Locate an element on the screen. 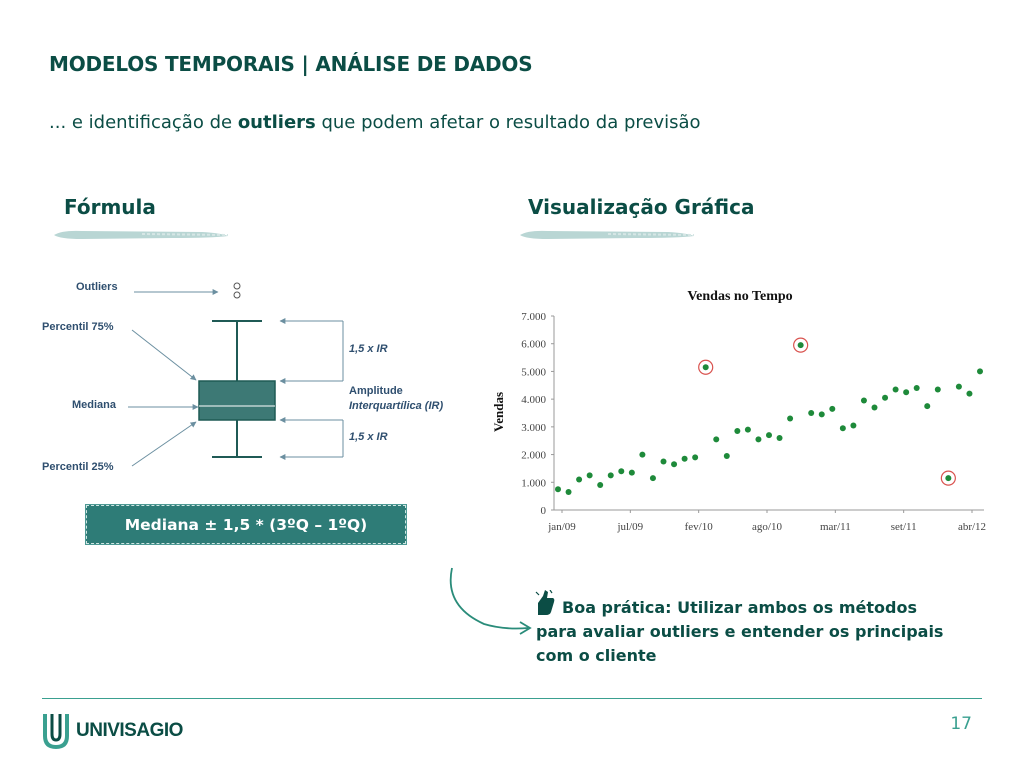  label-outliers: Outliers is located at coordinates (97, 287).